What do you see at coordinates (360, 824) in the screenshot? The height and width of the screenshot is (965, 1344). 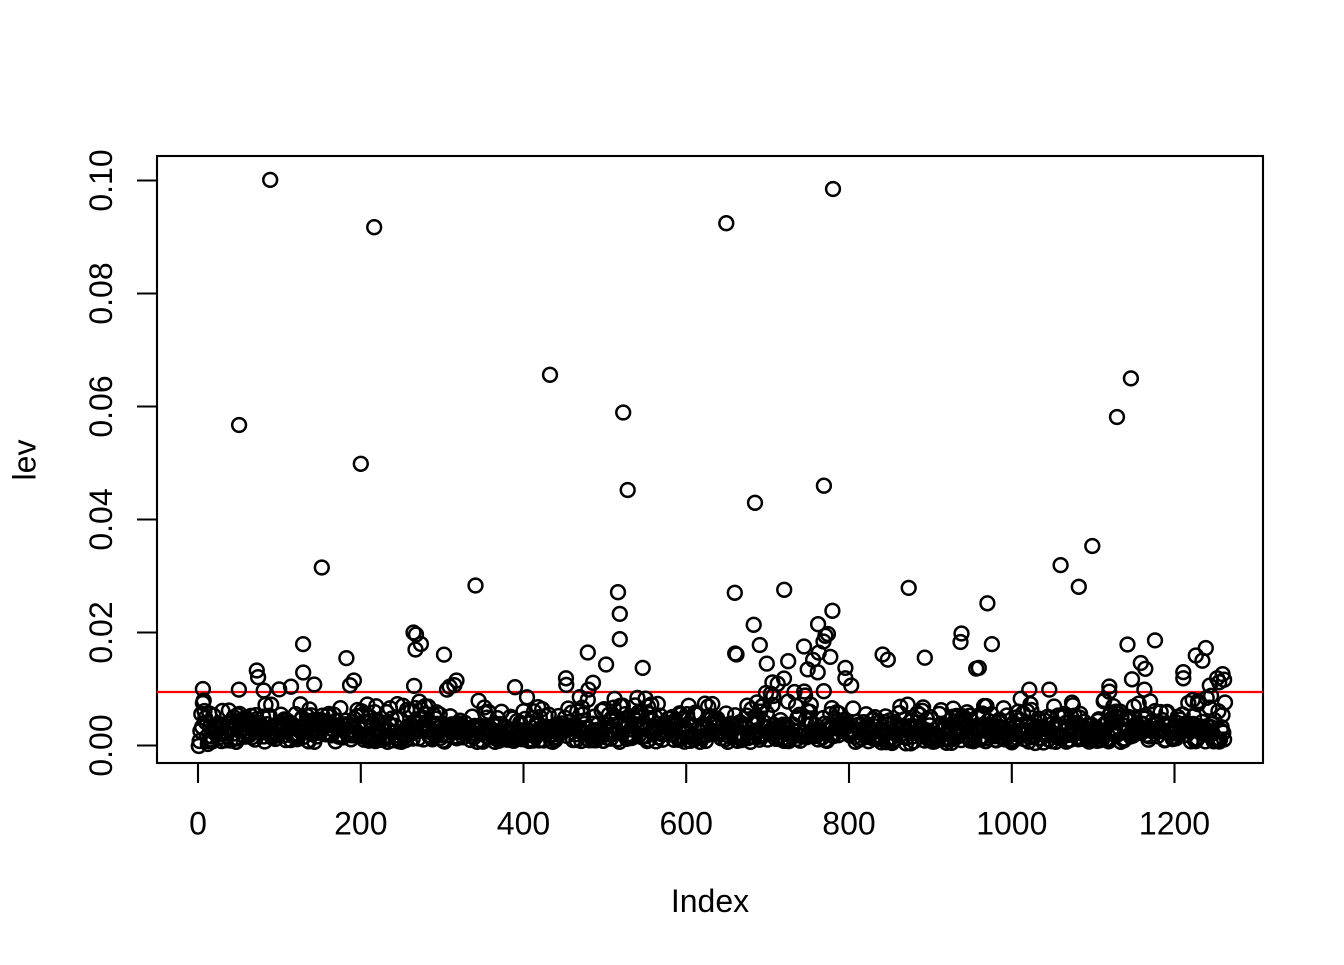 I see `svg-text: 200` at bounding box center [360, 824].